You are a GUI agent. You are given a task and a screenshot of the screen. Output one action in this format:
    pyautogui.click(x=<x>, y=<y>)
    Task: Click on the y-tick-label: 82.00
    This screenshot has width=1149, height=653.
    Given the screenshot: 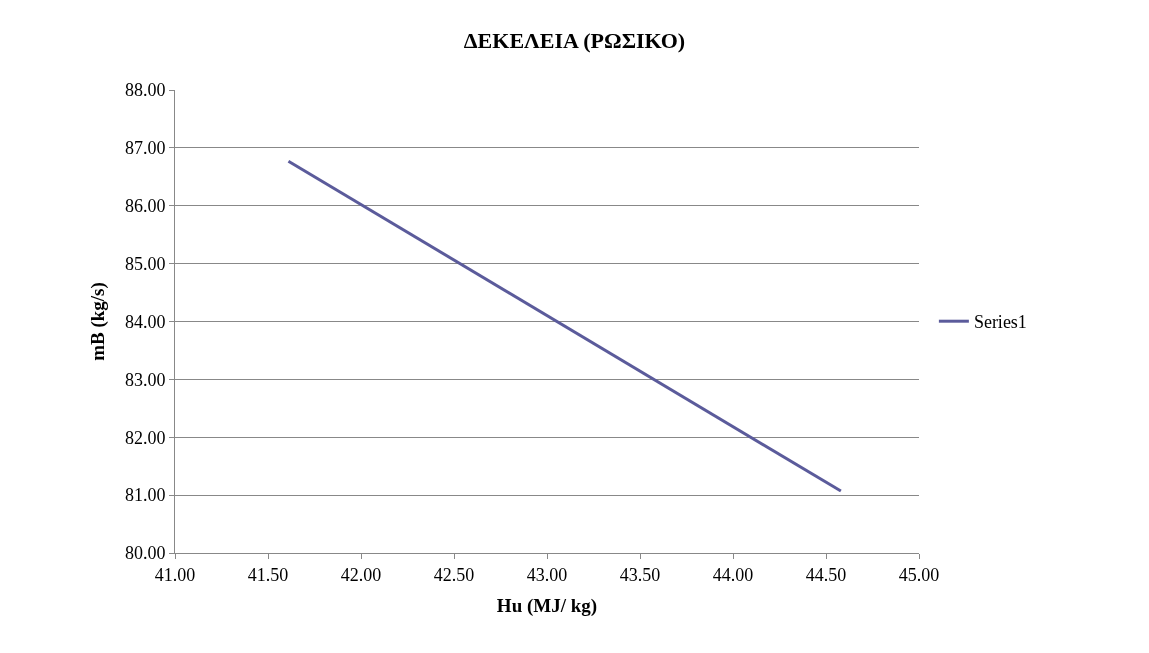 What is the action you would take?
    pyautogui.click(x=145, y=437)
    